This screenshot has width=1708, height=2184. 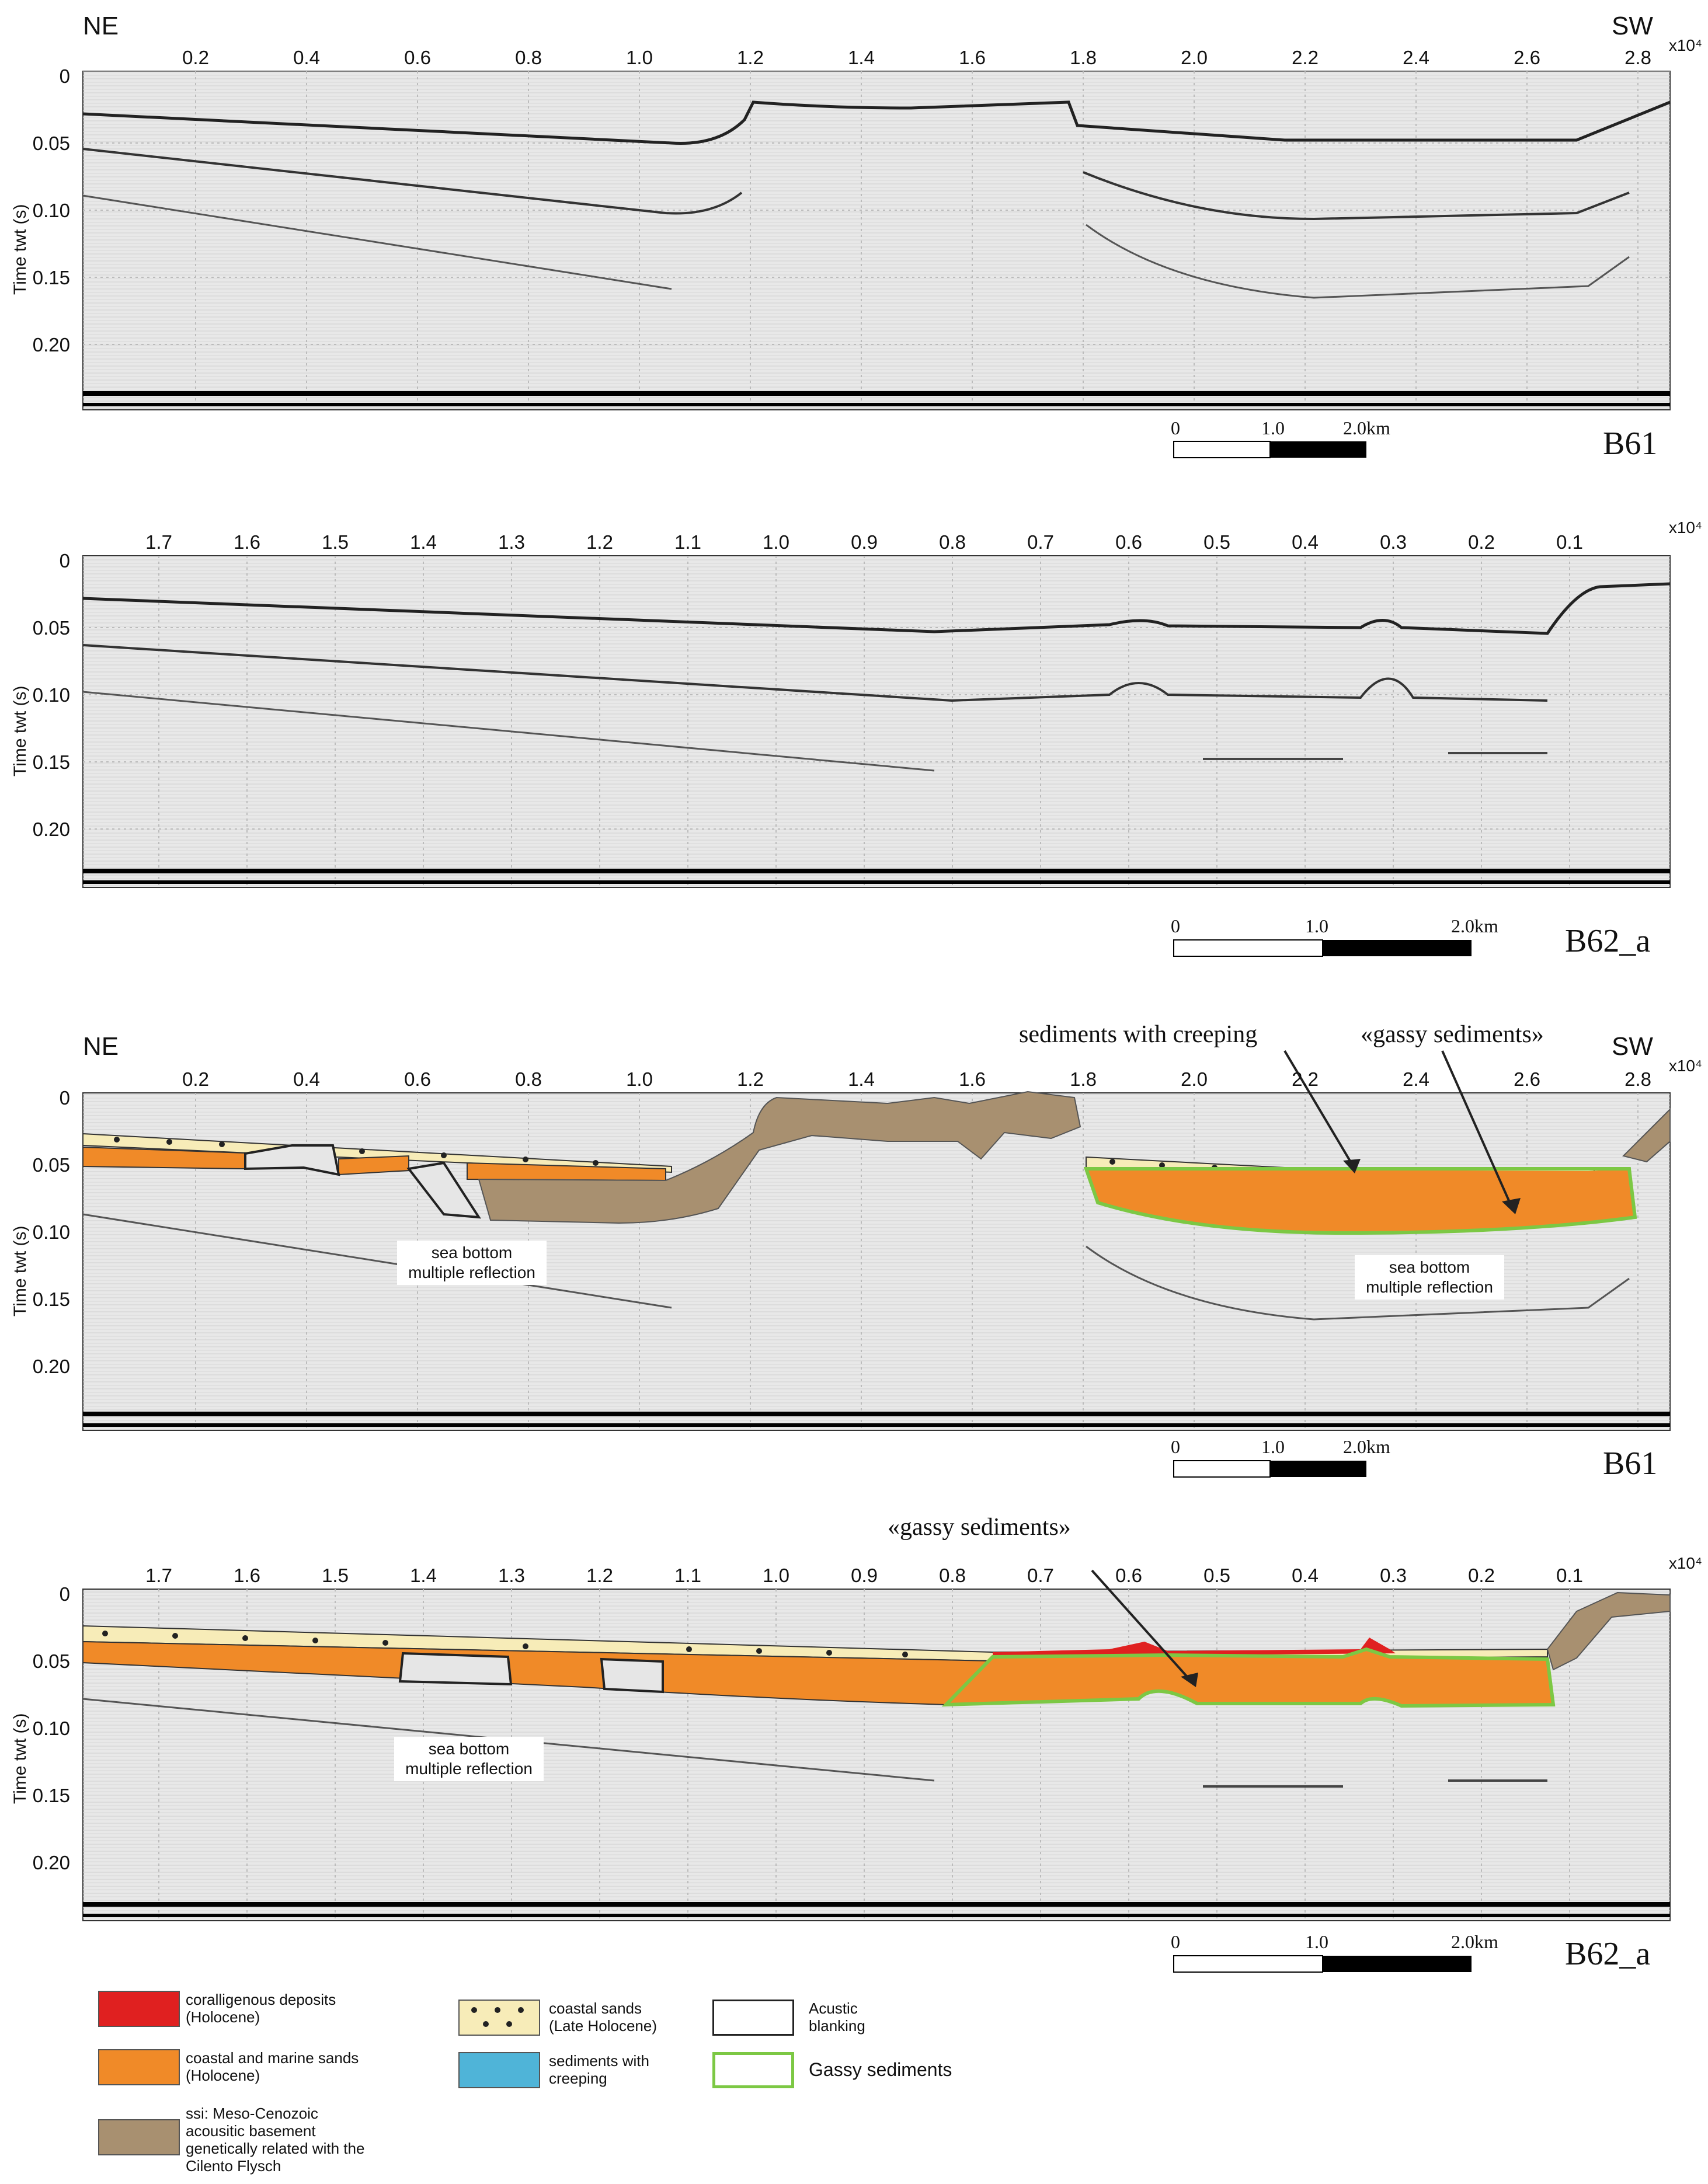 What do you see at coordinates (599, 2069) in the screenshot?
I see `legend-label-creeping: sediments with creeping` at bounding box center [599, 2069].